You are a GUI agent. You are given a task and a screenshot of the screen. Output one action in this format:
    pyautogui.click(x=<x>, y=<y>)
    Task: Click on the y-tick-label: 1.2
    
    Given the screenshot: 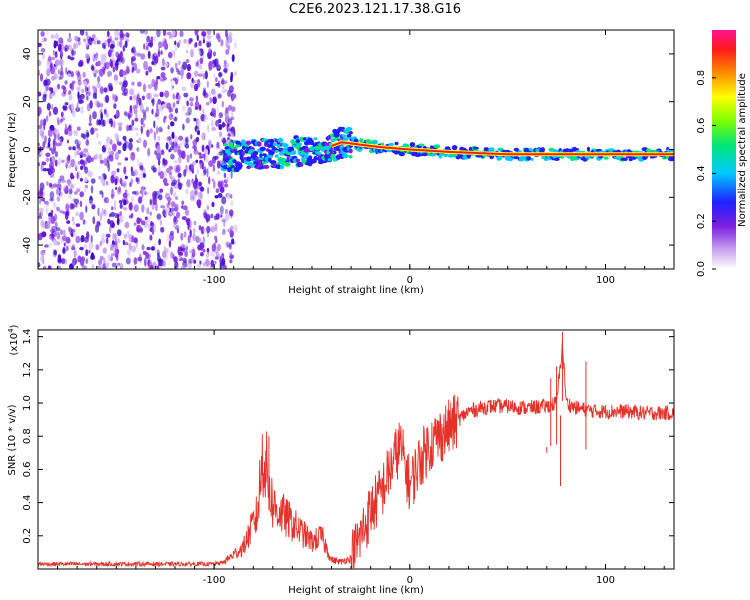 What is the action you would take?
    pyautogui.click(x=27, y=370)
    